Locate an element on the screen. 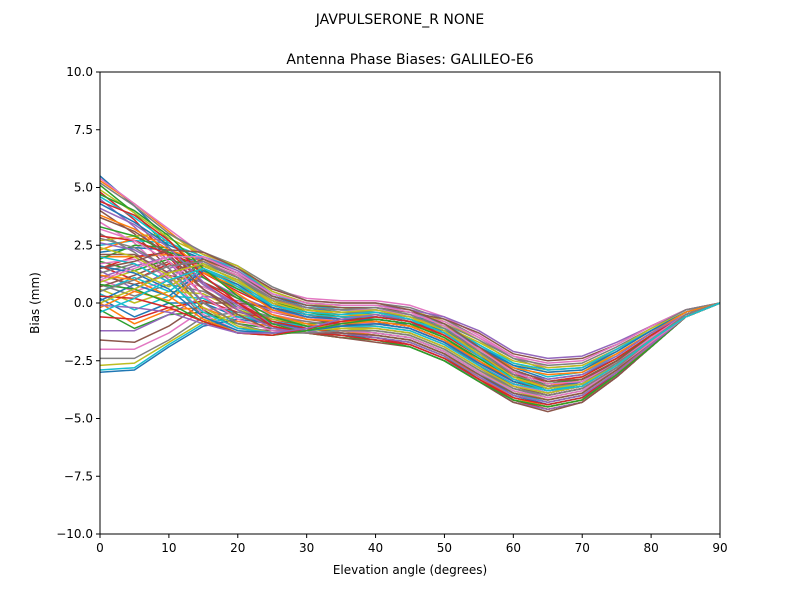 This screenshot has height=600, width=800. y-axis-ticks: −10.0 −7.5 −5.0 −2.5 0.0 2.5 5.0 7.5 10.0 is located at coordinates (78, 303).